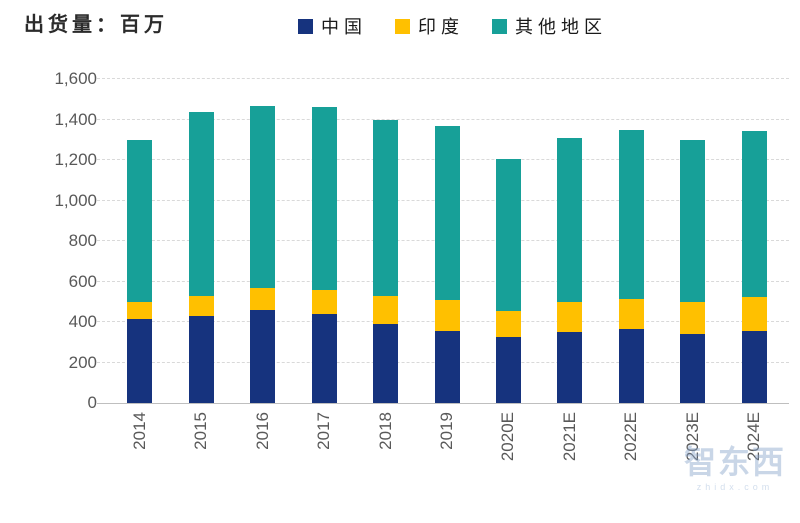 This screenshot has height=523, width=800. I want to click on y-tick-label-200: 200, so click(82, 362).